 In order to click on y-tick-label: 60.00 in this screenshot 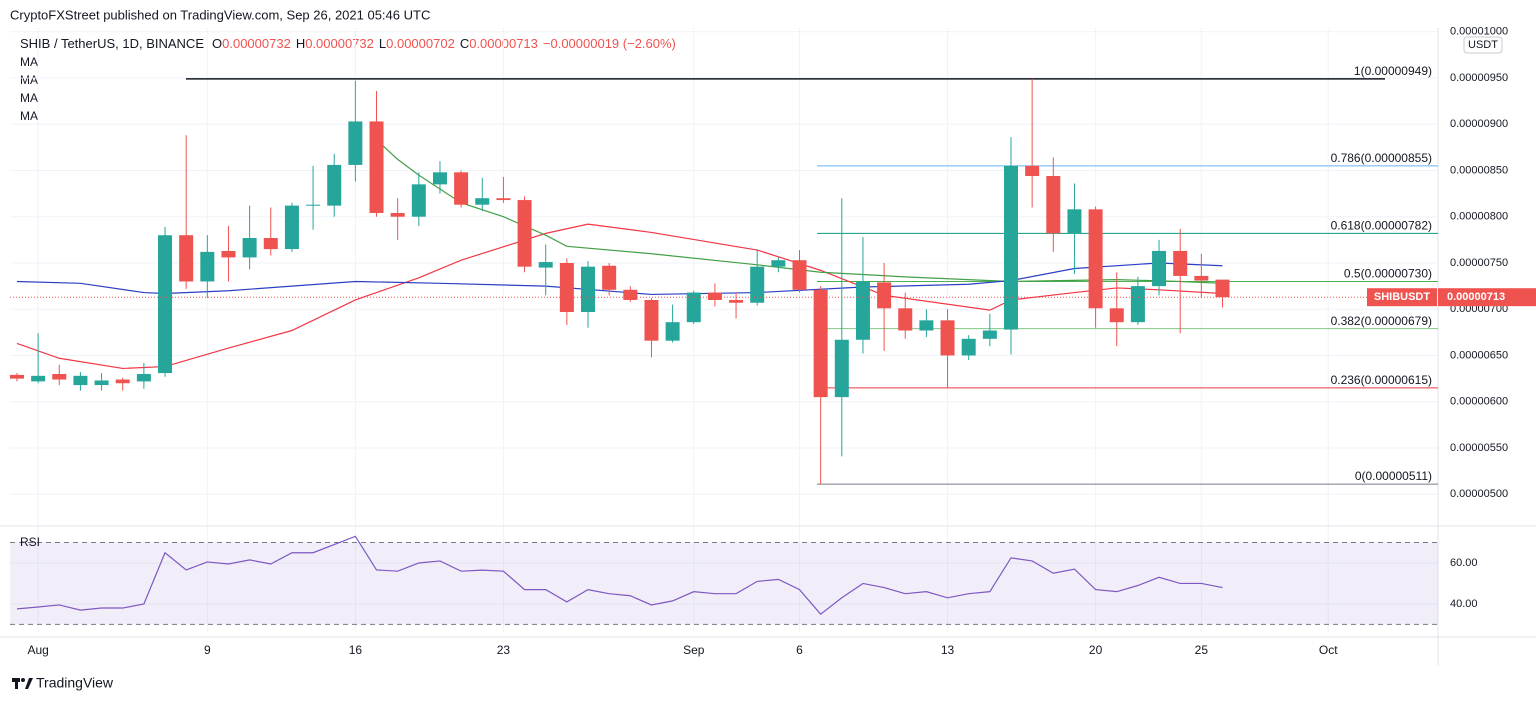, I will do `click(1464, 563)`.